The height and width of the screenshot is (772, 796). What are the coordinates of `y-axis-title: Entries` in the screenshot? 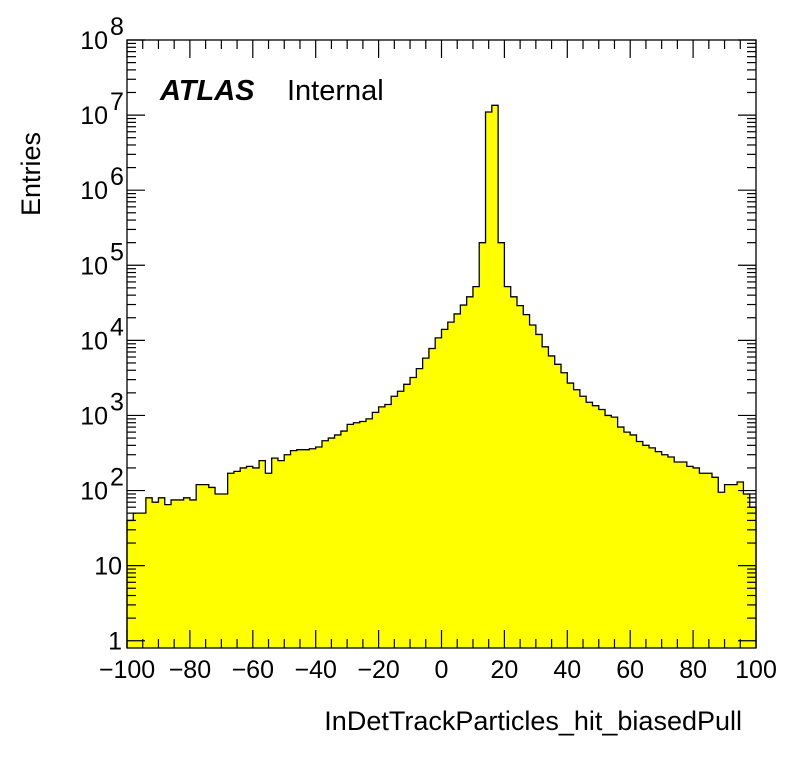 It's located at (31, 174).